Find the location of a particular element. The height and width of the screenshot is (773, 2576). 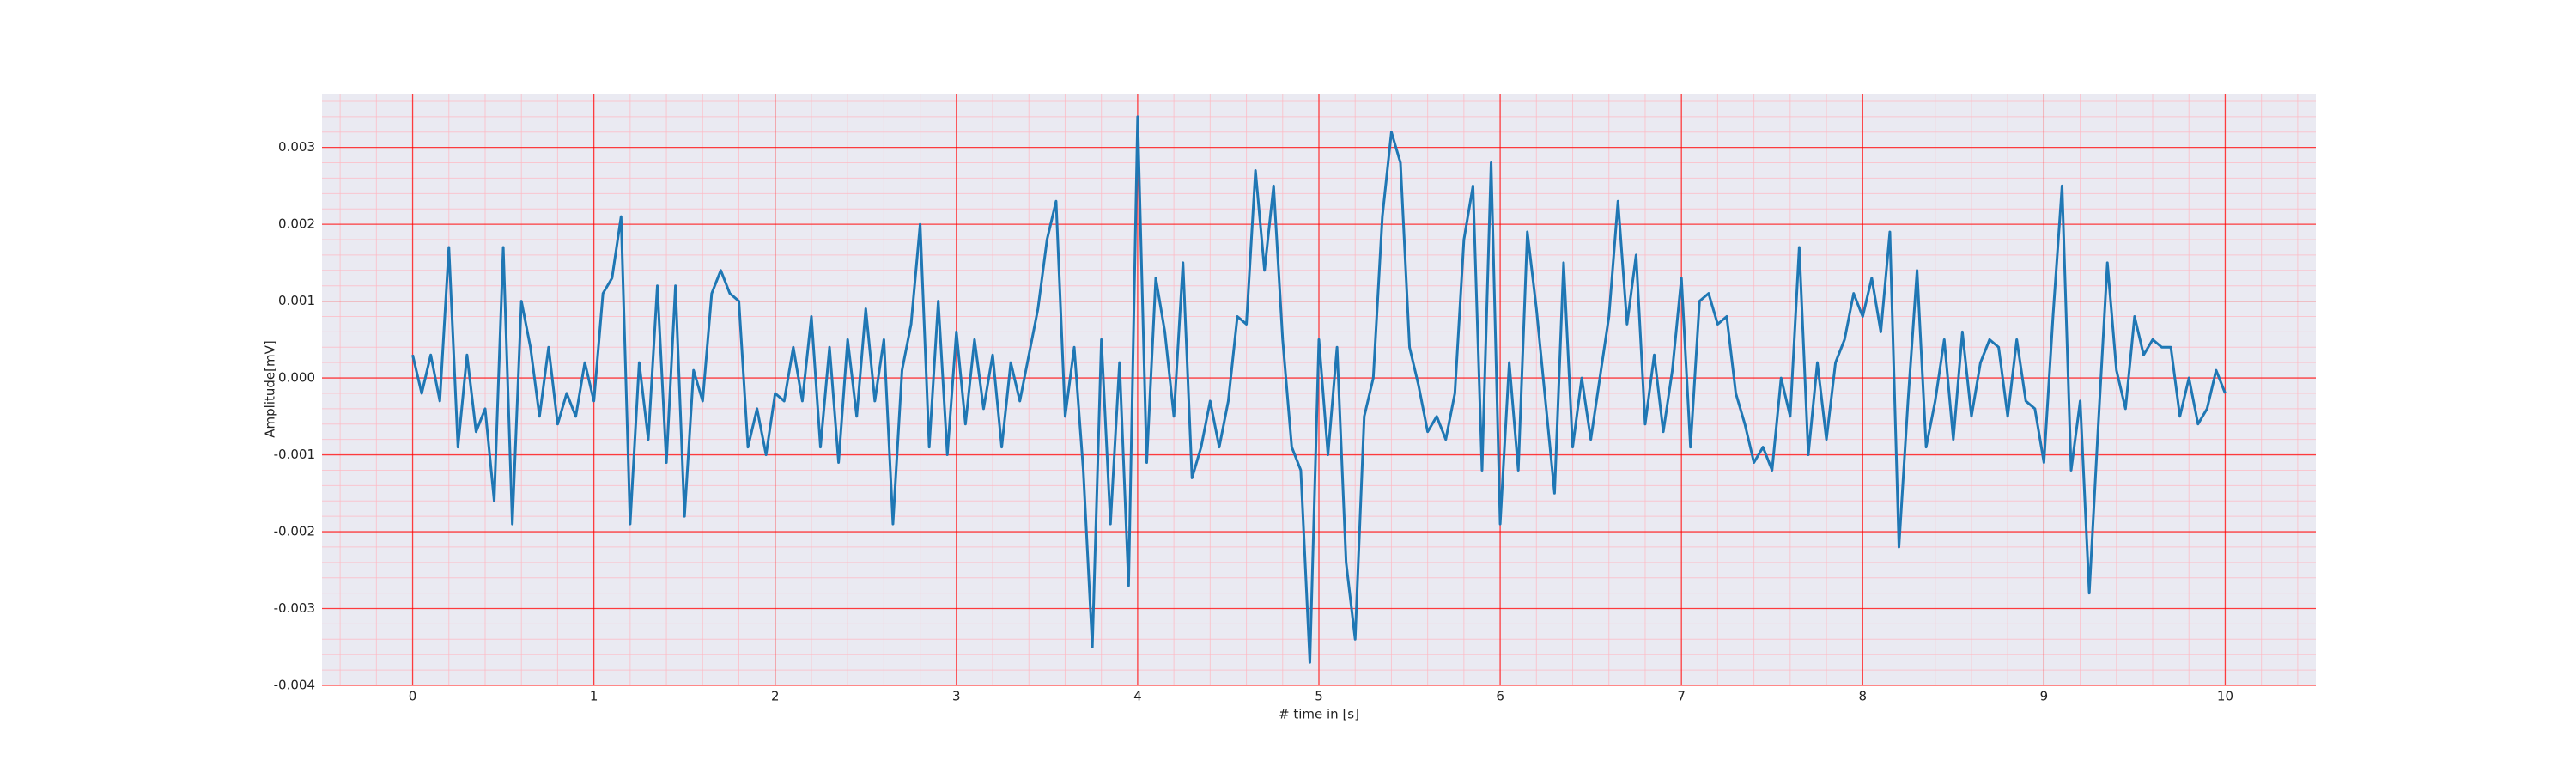

x-tick-label: 0 is located at coordinates (413, 696).